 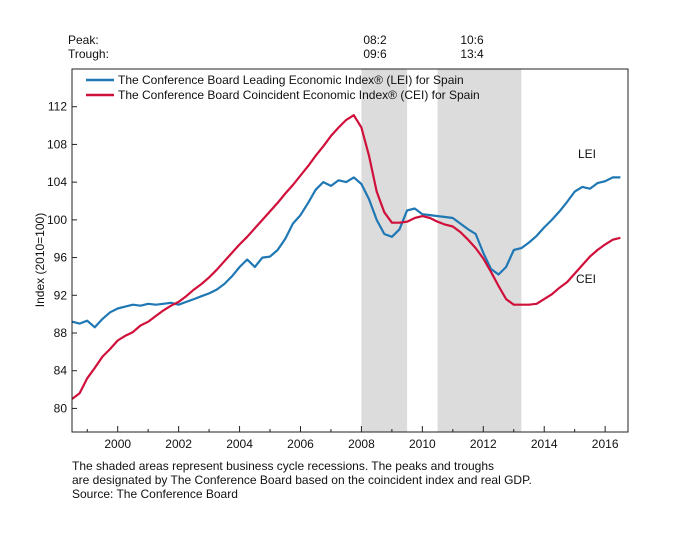 What do you see at coordinates (472, 40) in the screenshot?
I see `recession-2-peak-date: 10:6` at bounding box center [472, 40].